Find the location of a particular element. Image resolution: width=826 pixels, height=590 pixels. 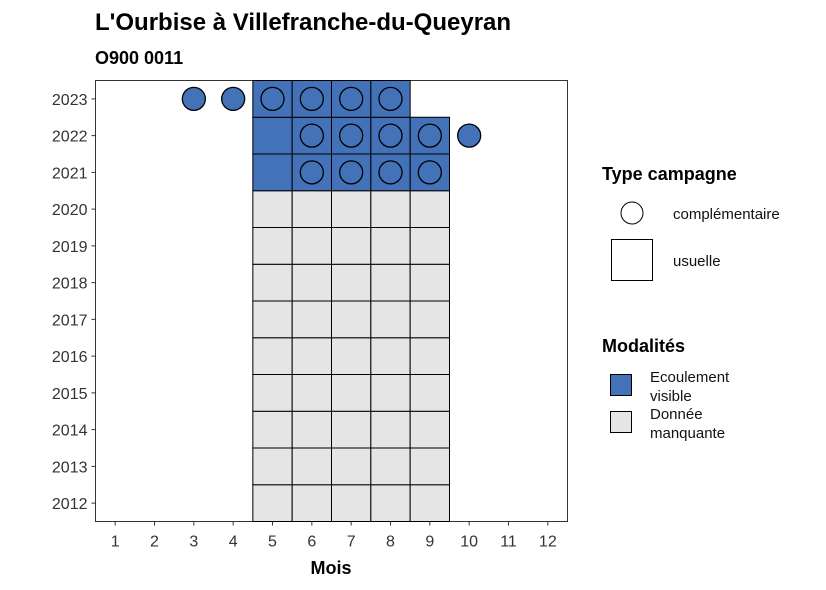

legend-key-donnee is located at coordinates (621, 422).